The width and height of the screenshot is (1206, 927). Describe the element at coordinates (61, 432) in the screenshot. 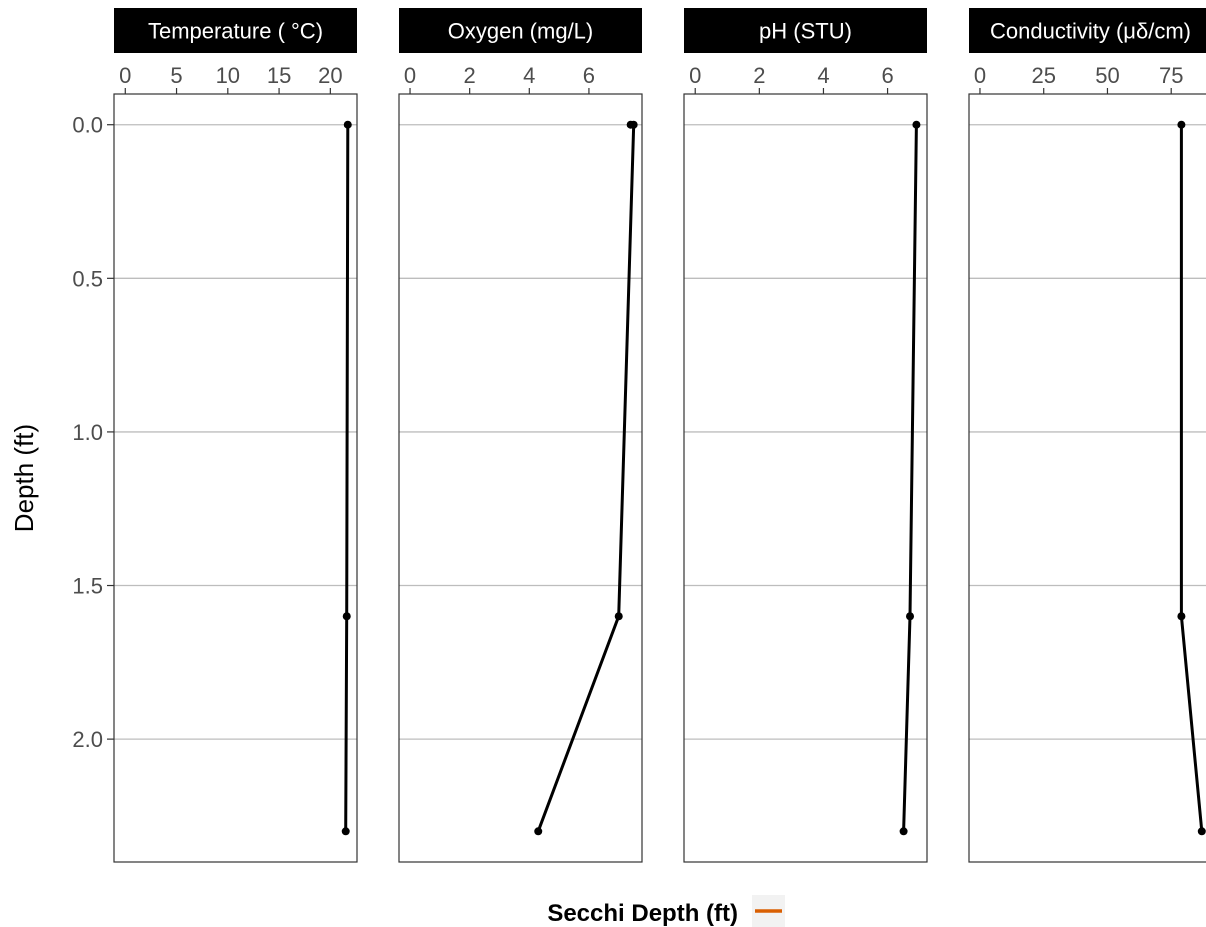

I see `y-axis: 0.0 0.5 1.0 1.5 2.0 Depth (ft)` at that location.